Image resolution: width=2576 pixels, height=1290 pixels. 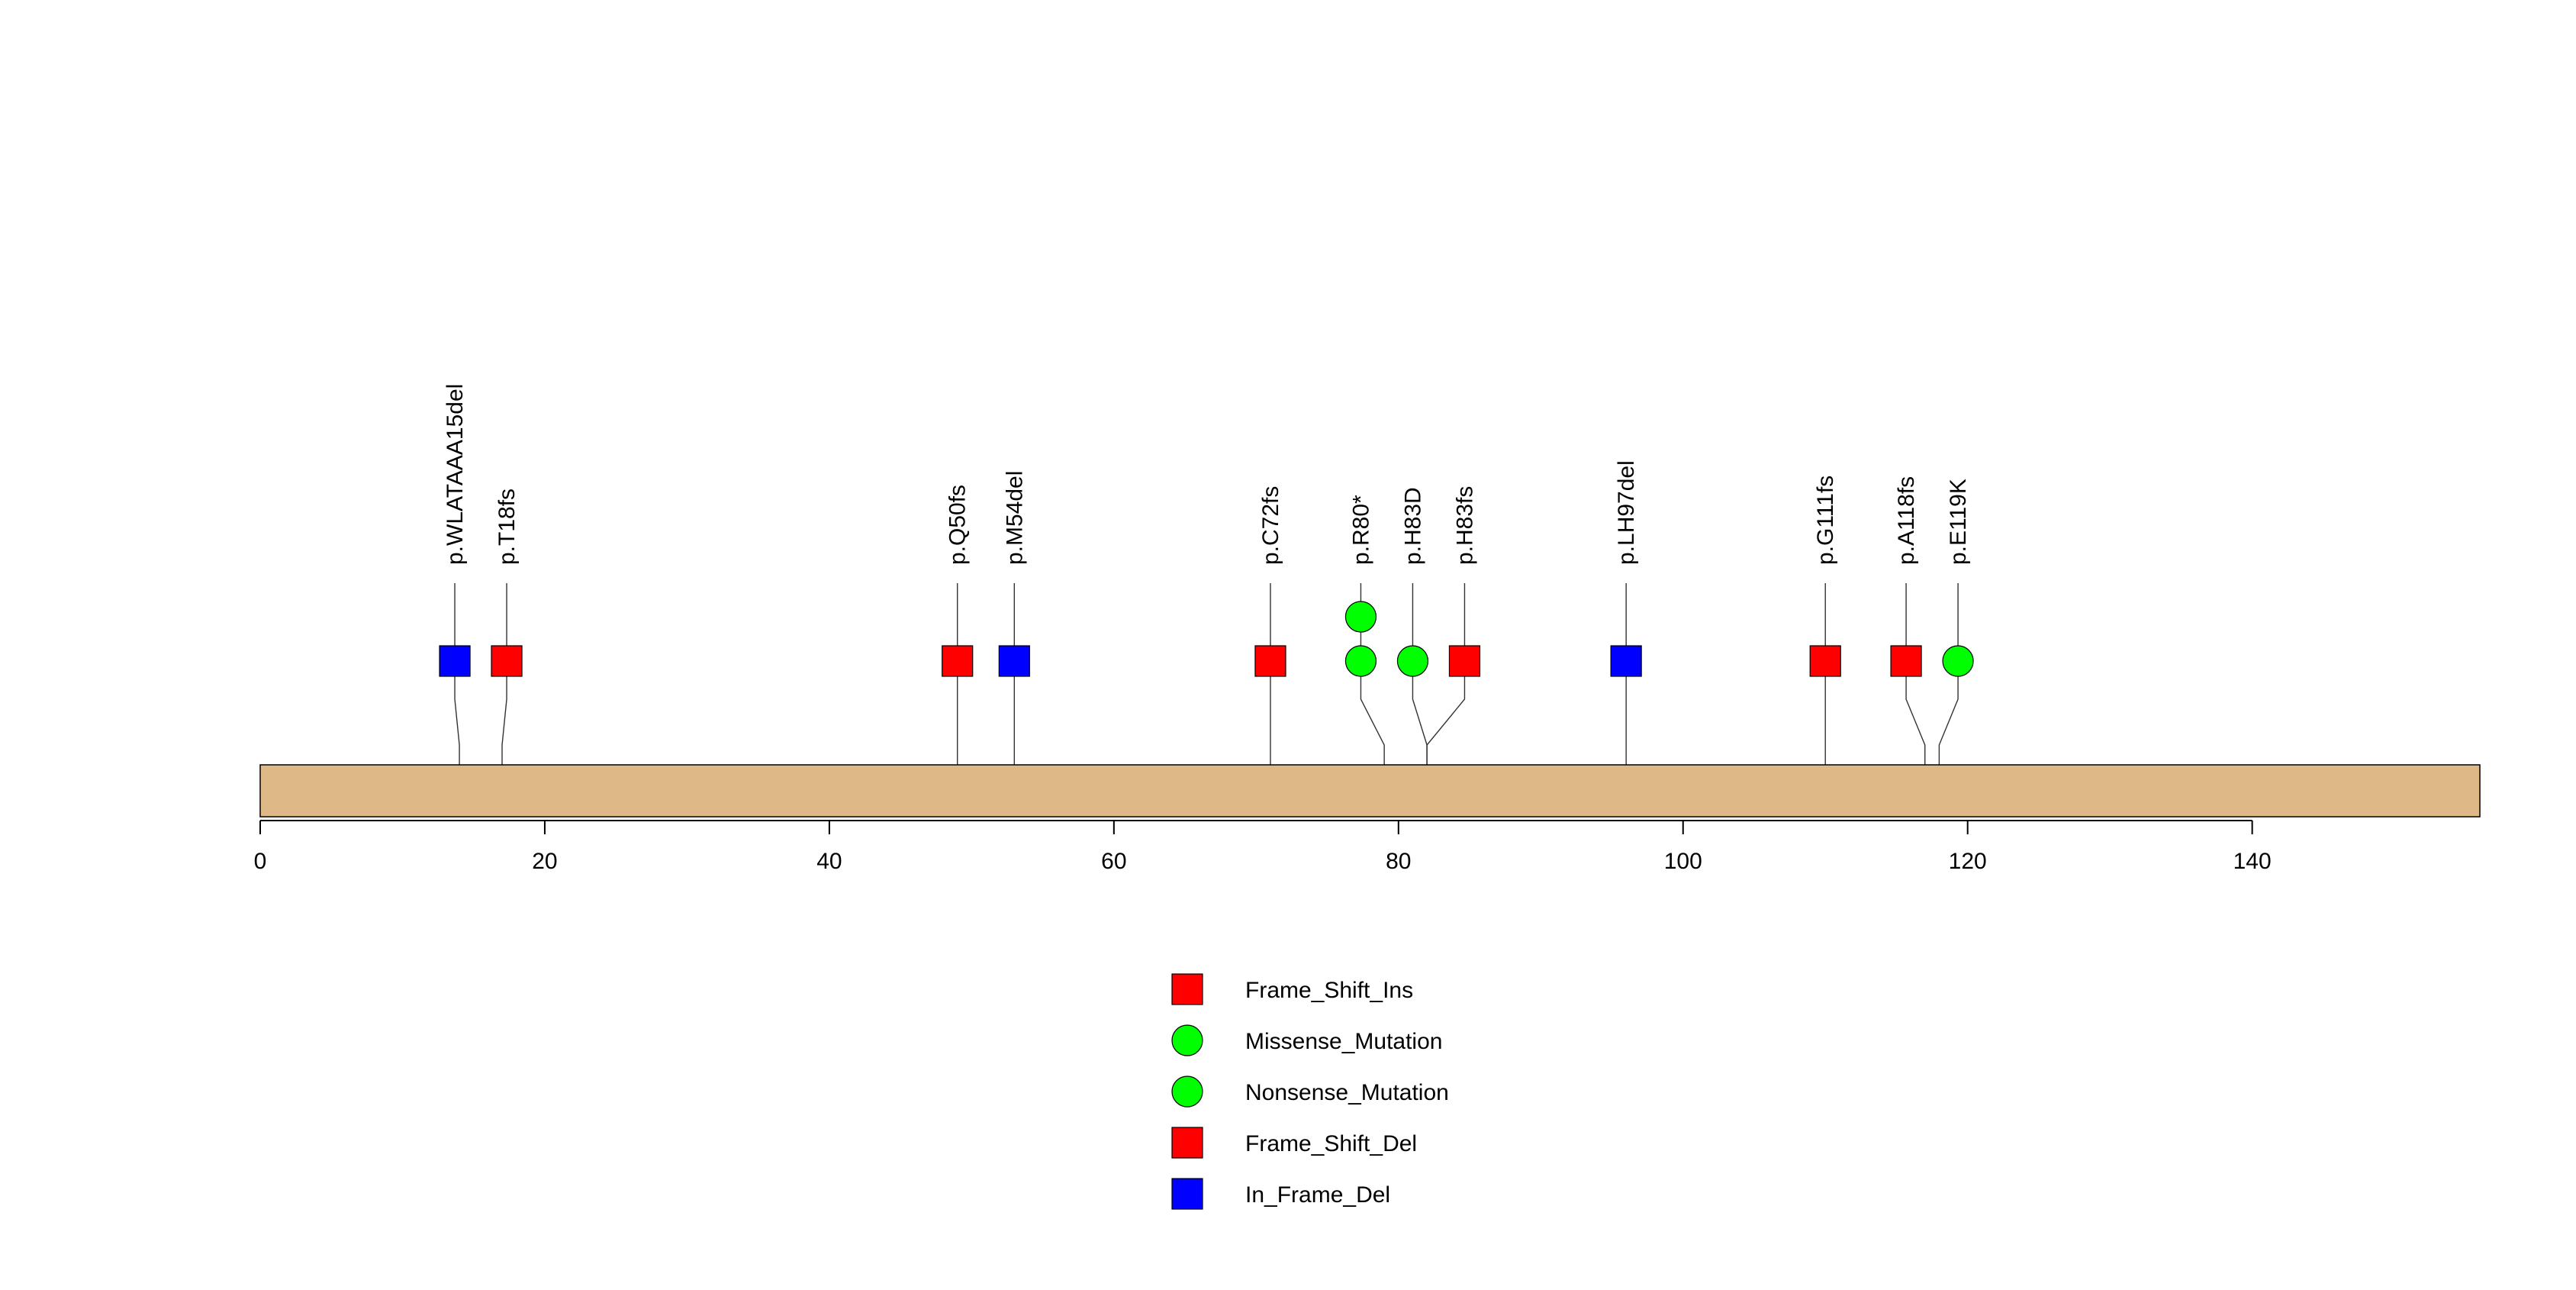 What do you see at coordinates (1968, 862) in the screenshot?
I see `x-tick-label: 120` at bounding box center [1968, 862].